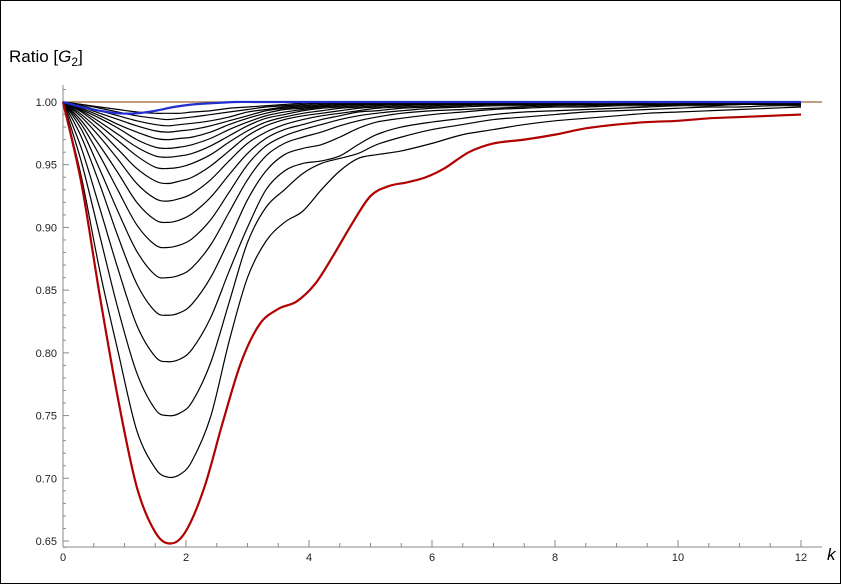 This screenshot has height=584, width=841. I want to click on y-tick-label: 0.90, so click(46, 228).